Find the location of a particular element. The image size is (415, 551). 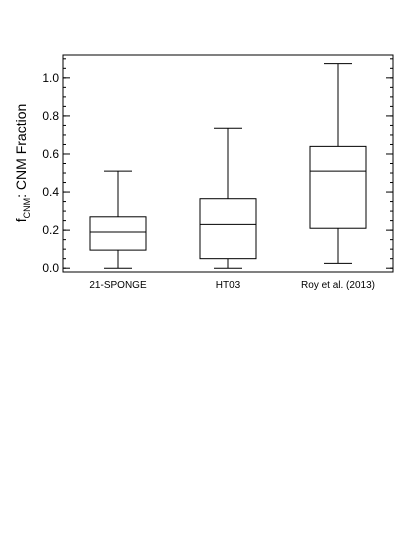

y-axis-label-subscript: CNM is located at coordinates (27, 208).